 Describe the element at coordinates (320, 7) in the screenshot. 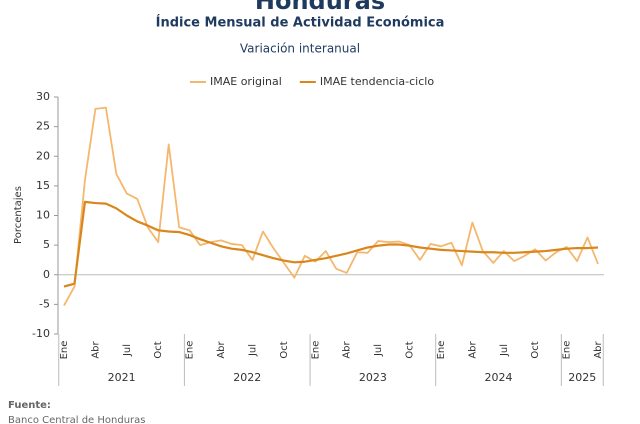

I see `chart-title: Honduras` at that location.